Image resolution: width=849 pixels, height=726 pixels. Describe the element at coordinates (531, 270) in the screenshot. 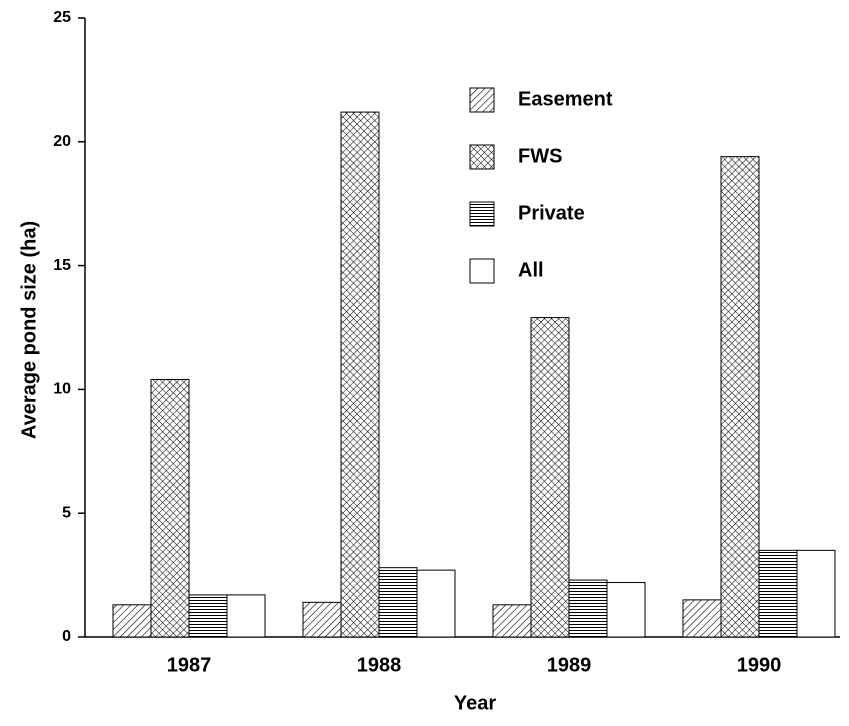

I see `legend-label: All` at that location.